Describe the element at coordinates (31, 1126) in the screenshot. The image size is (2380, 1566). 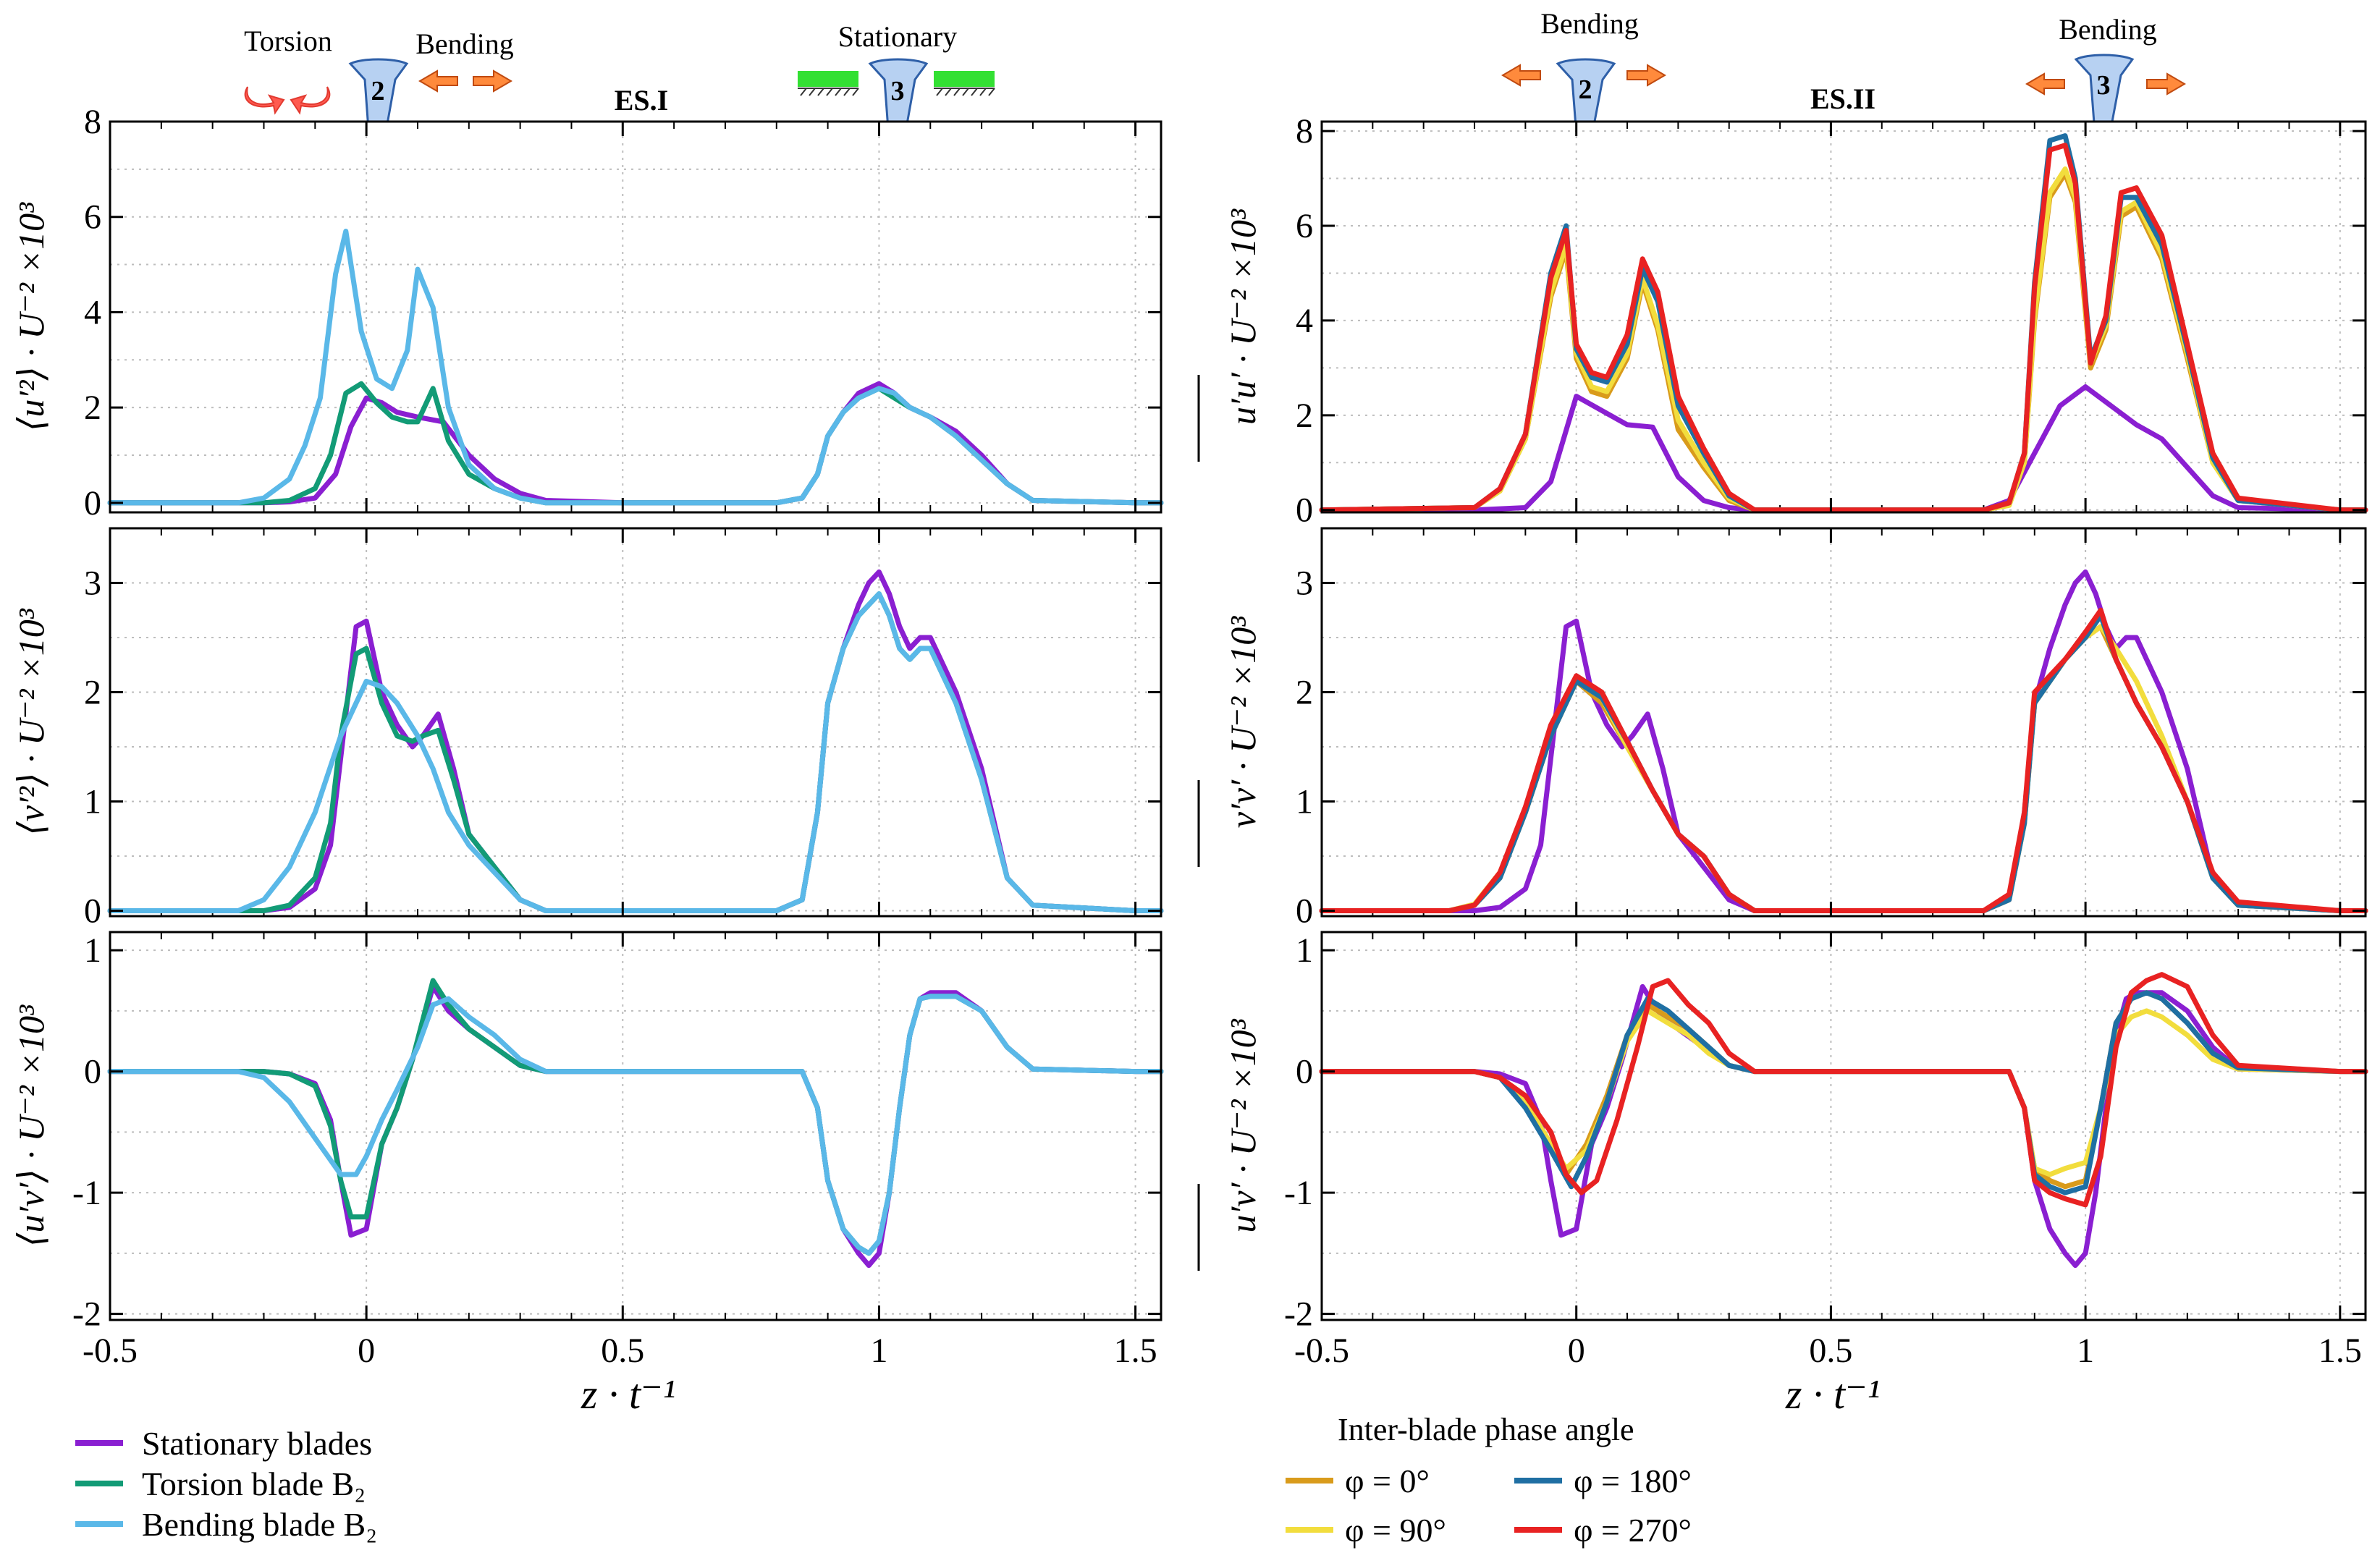
I see `y-axis-label-L3: ⟨u′v′⟩ · U⁻² ×10³` at that location.